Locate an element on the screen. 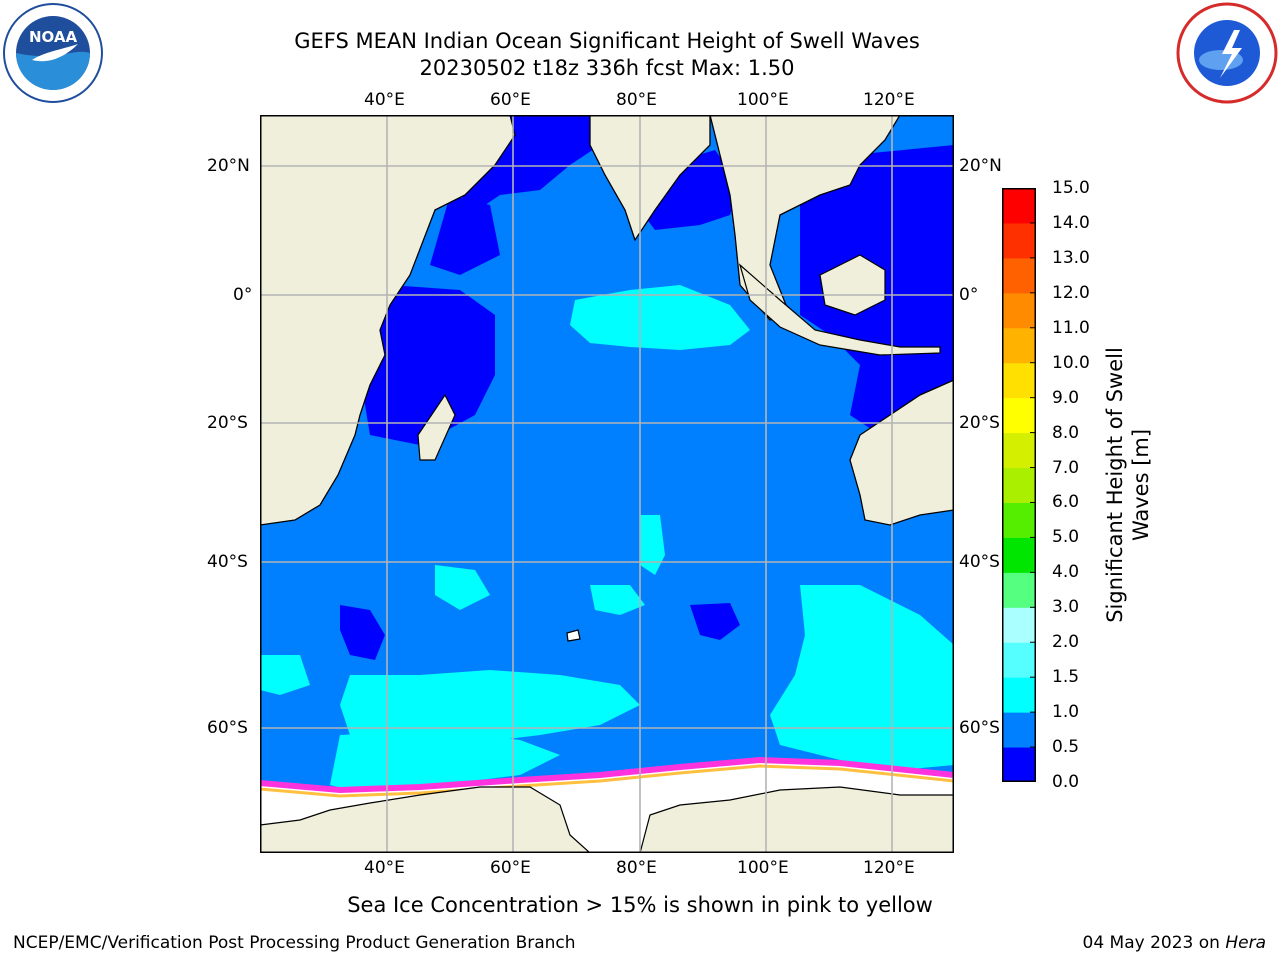 This screenshot has height=960, width=1280. colorbar-frame is located at coordinates (1019, 485).